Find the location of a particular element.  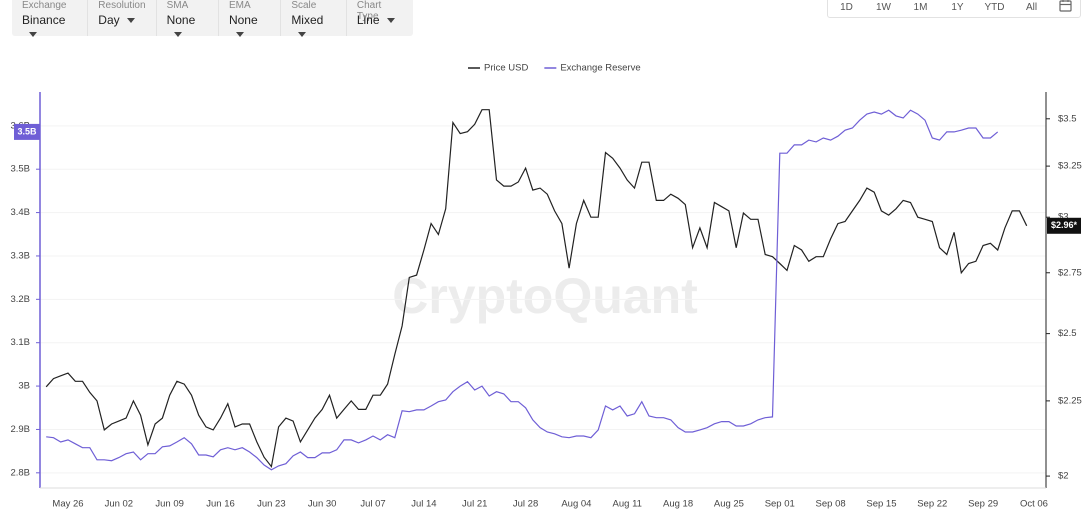

dropdown: Exchange Binance is located at coordinates (50, 18).